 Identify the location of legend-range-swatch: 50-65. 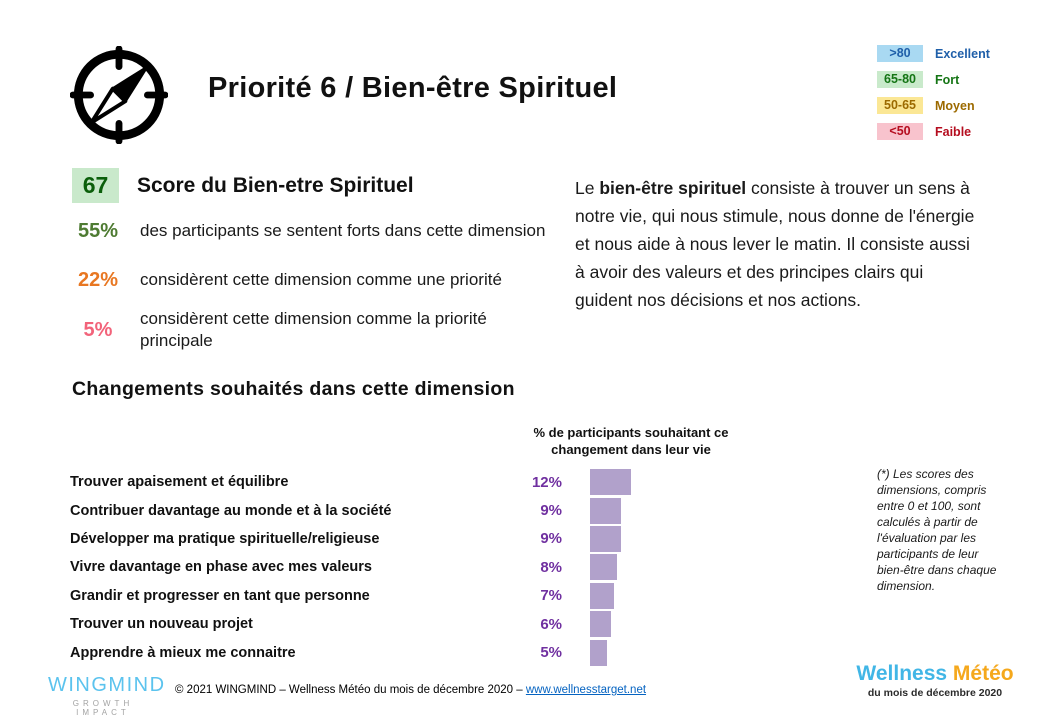
(900, 105).